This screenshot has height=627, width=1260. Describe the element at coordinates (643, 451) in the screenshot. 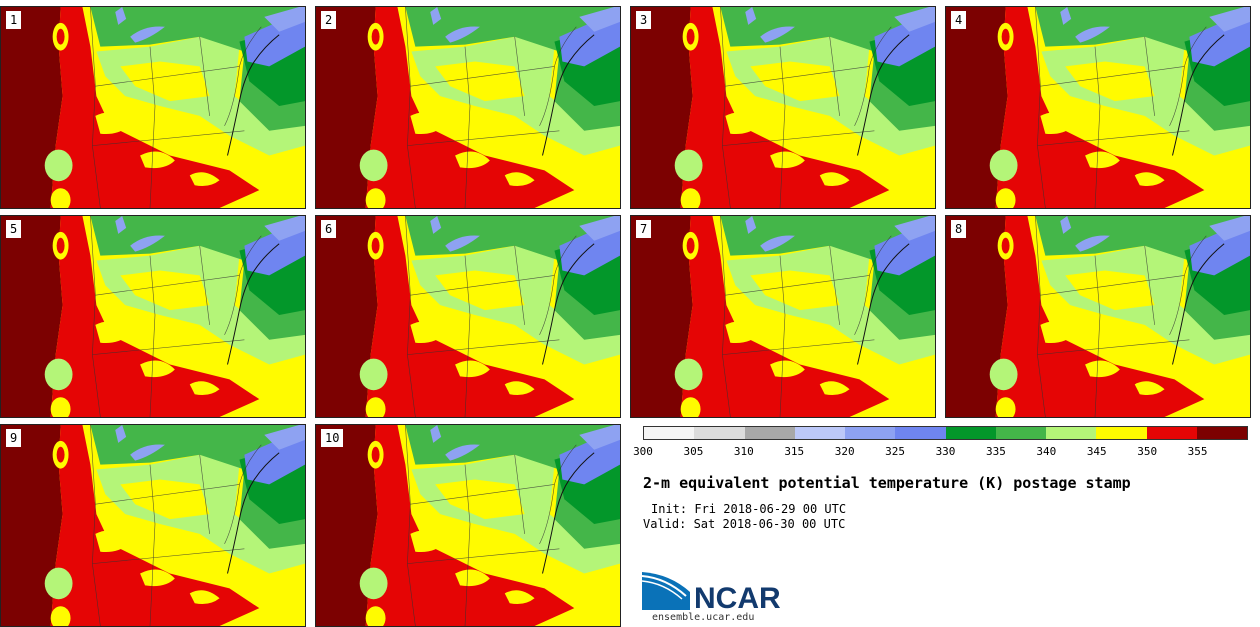

I see `colorbar-tick-label: 300` at that location.